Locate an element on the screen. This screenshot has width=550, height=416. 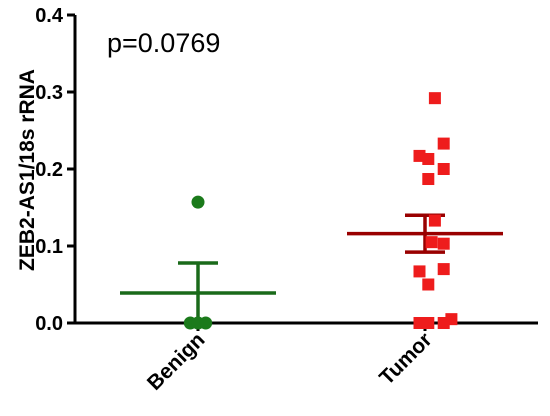
y-tick-label: 0.2 is located at coordinates (49, 170).